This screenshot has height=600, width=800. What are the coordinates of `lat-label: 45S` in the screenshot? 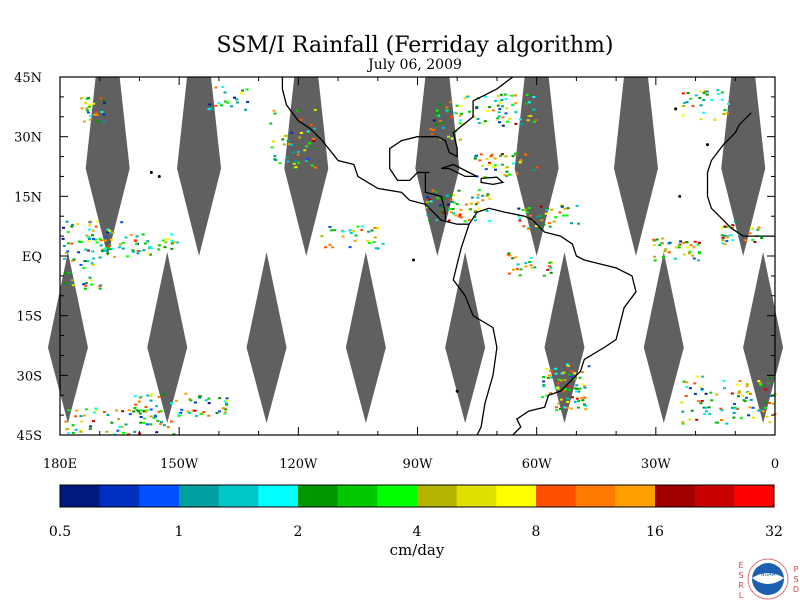 It's located at (29, 436).